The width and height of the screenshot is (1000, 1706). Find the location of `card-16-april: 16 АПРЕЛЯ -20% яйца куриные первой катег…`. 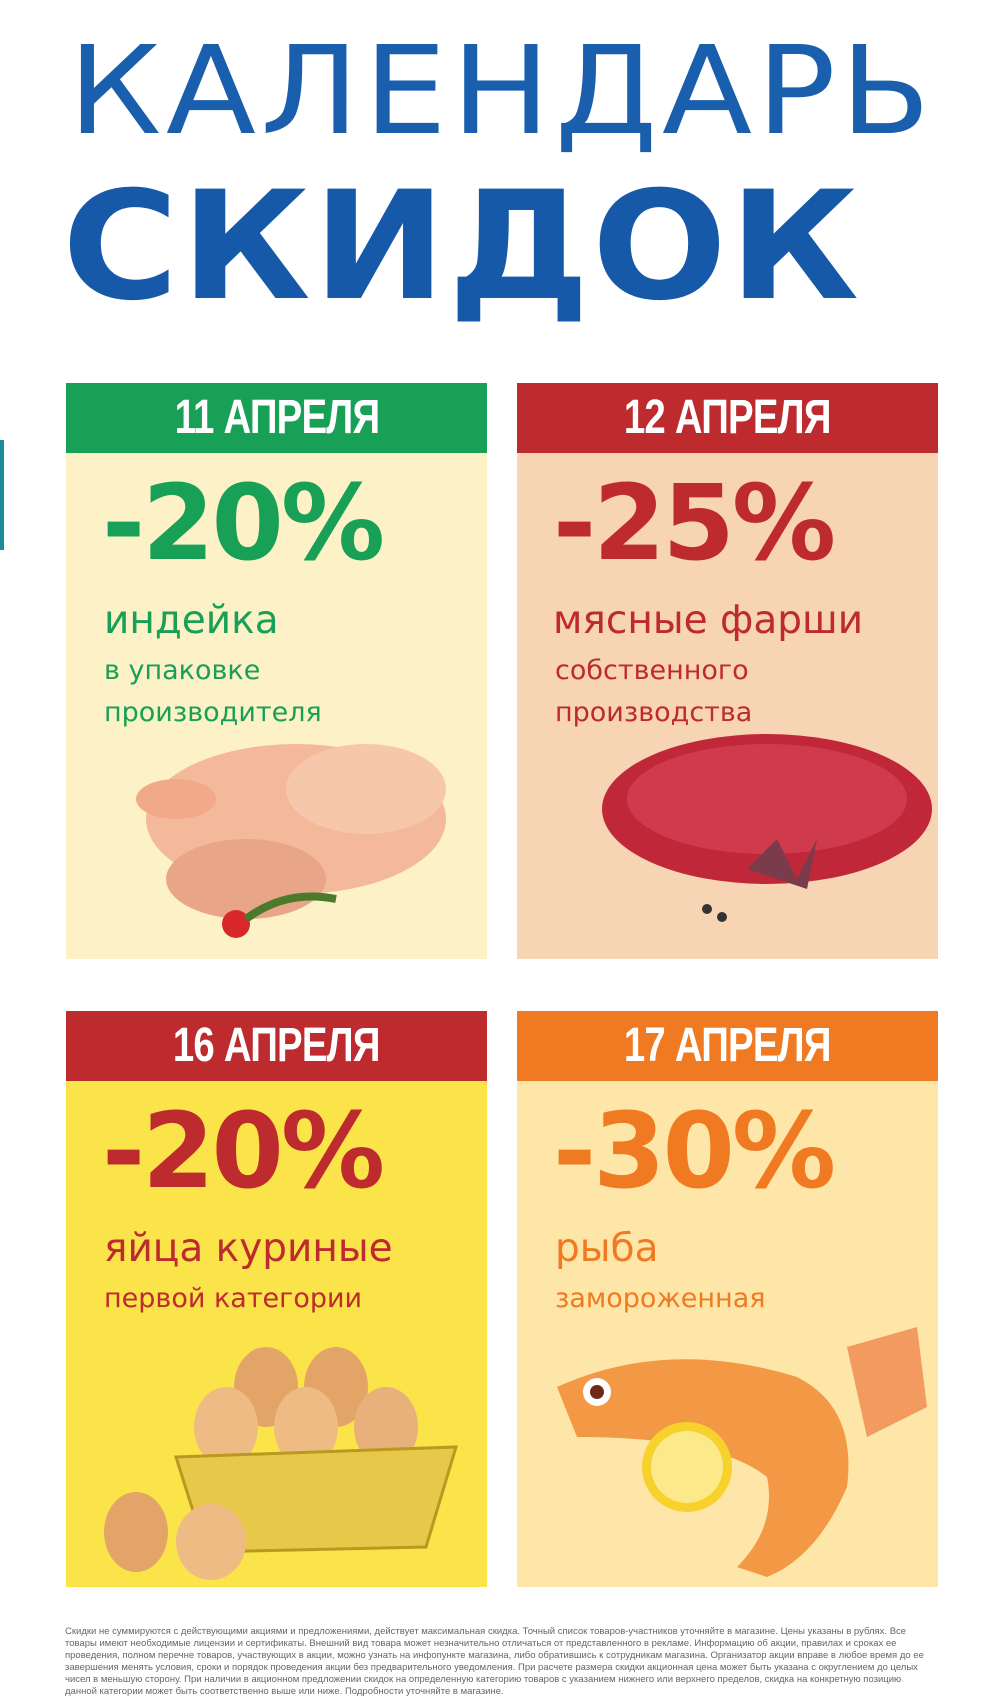

card-16-april: 16 АПРЕЛЯ -20% яйца куриные первой катег… is located at coordinates (276, 1299).